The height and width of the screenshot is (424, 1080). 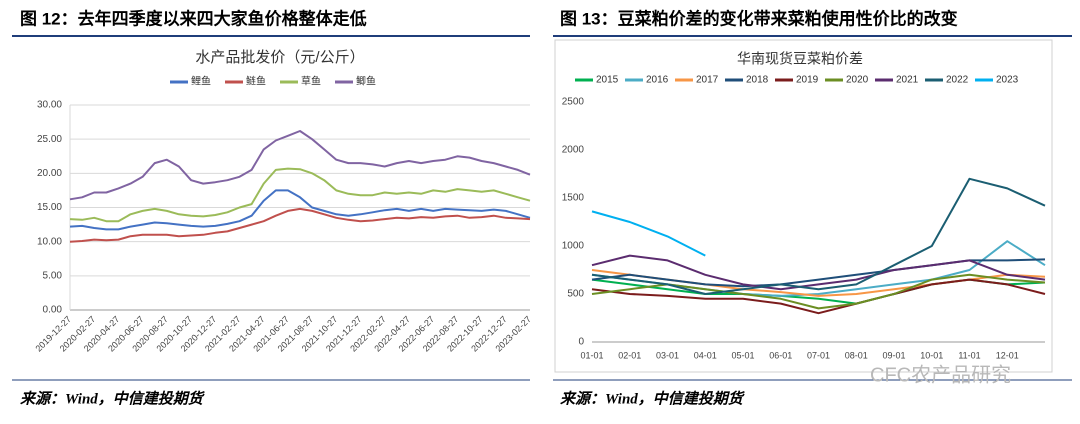 I want to click on figure-title: 图 13：豆菜粕价差的变化带来菜粕使用性价比的改变, so click(x=759, y=18).